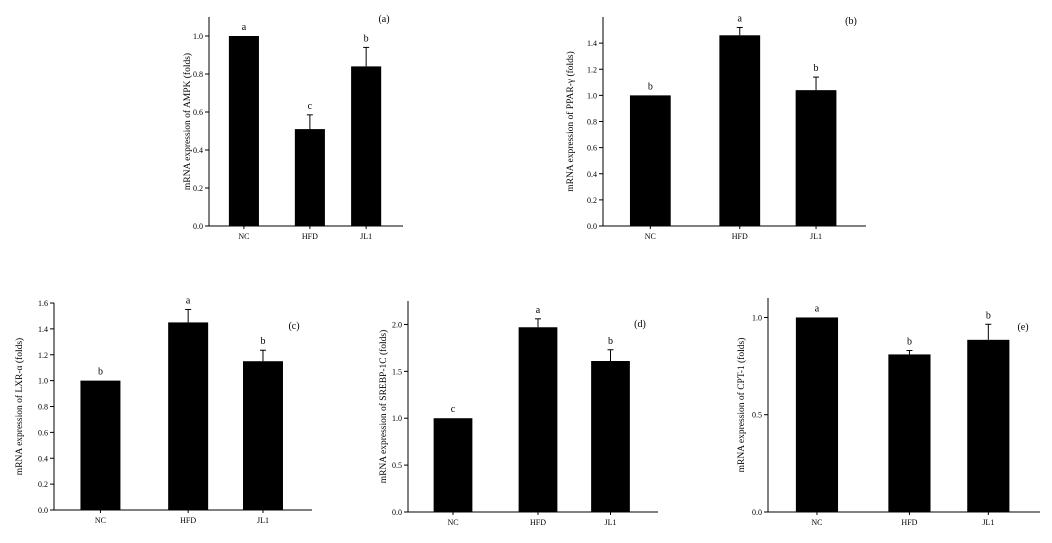  Describe the element at coordinates (851, 21) in the screenshot. I see `panel-label: (b)` at that location.